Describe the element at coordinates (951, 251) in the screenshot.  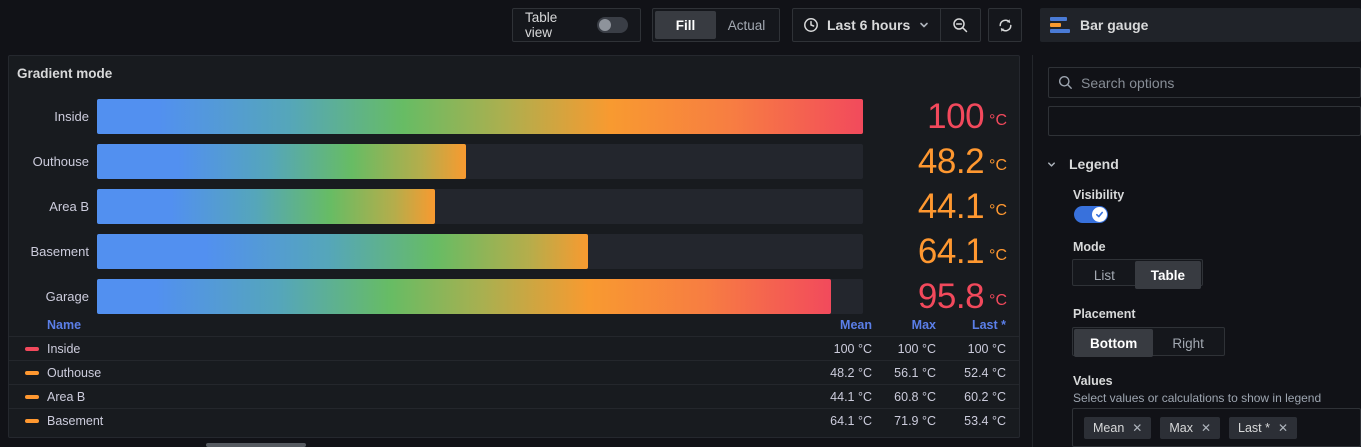
I see `bar-value-number: 64.1` at that location.